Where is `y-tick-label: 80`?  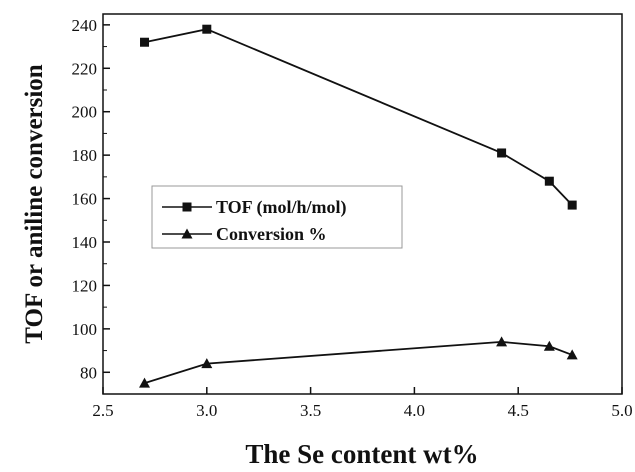
y-tick-label: 80 is located at coordinates (88, 372).